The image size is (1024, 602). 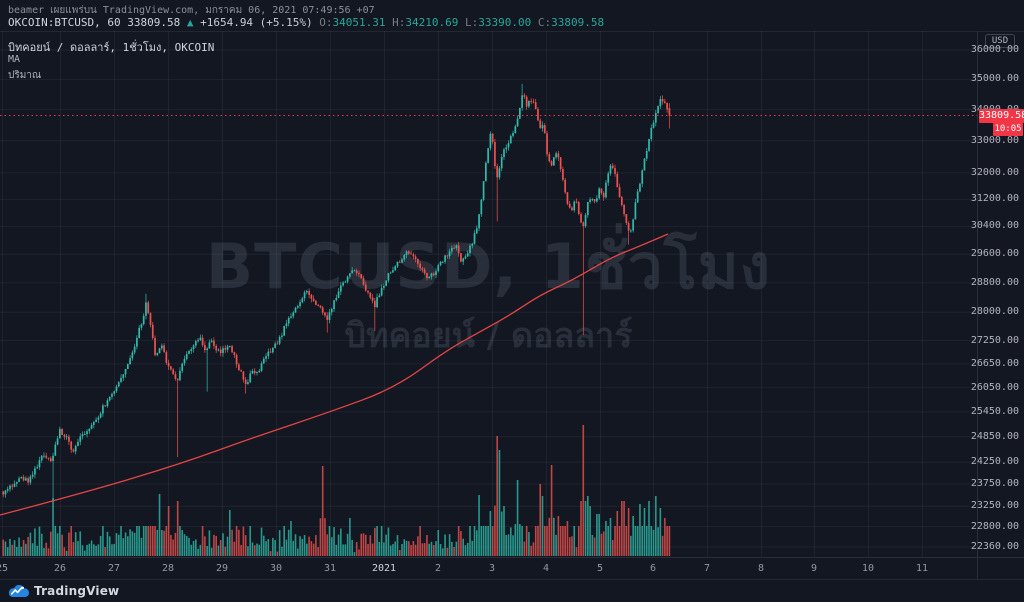 I want to click on price-tick-label: 36000.00, so click(x=994, y=49).